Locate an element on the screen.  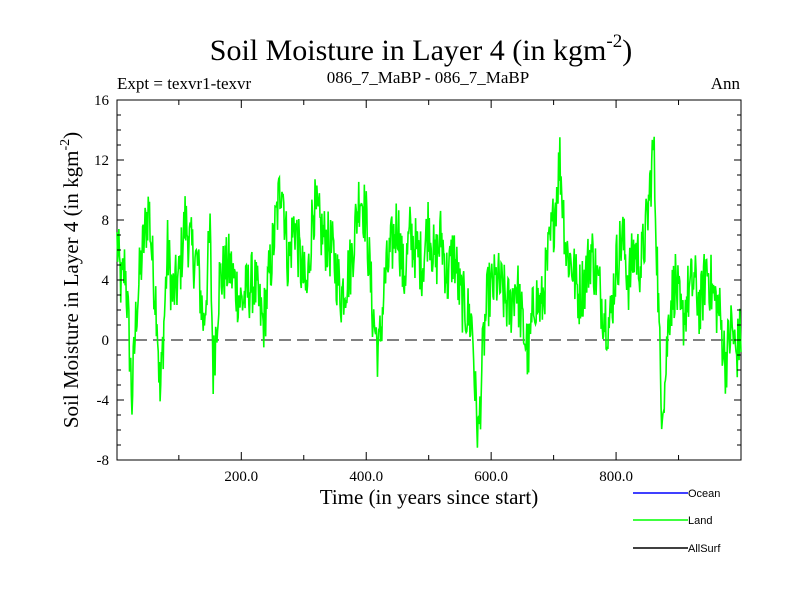
y-tick-label: -4 is located at coordinates (103, 401).